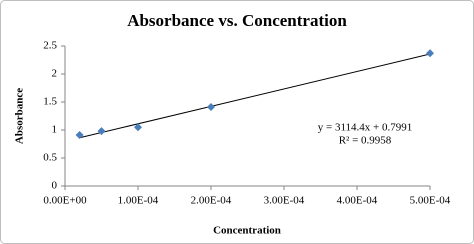 The image size is (474, 244). What do you see at coordinates (247, 231) in the screenshot?
I see `x-axis-title: Concentration` at bounding box center [247, 231].